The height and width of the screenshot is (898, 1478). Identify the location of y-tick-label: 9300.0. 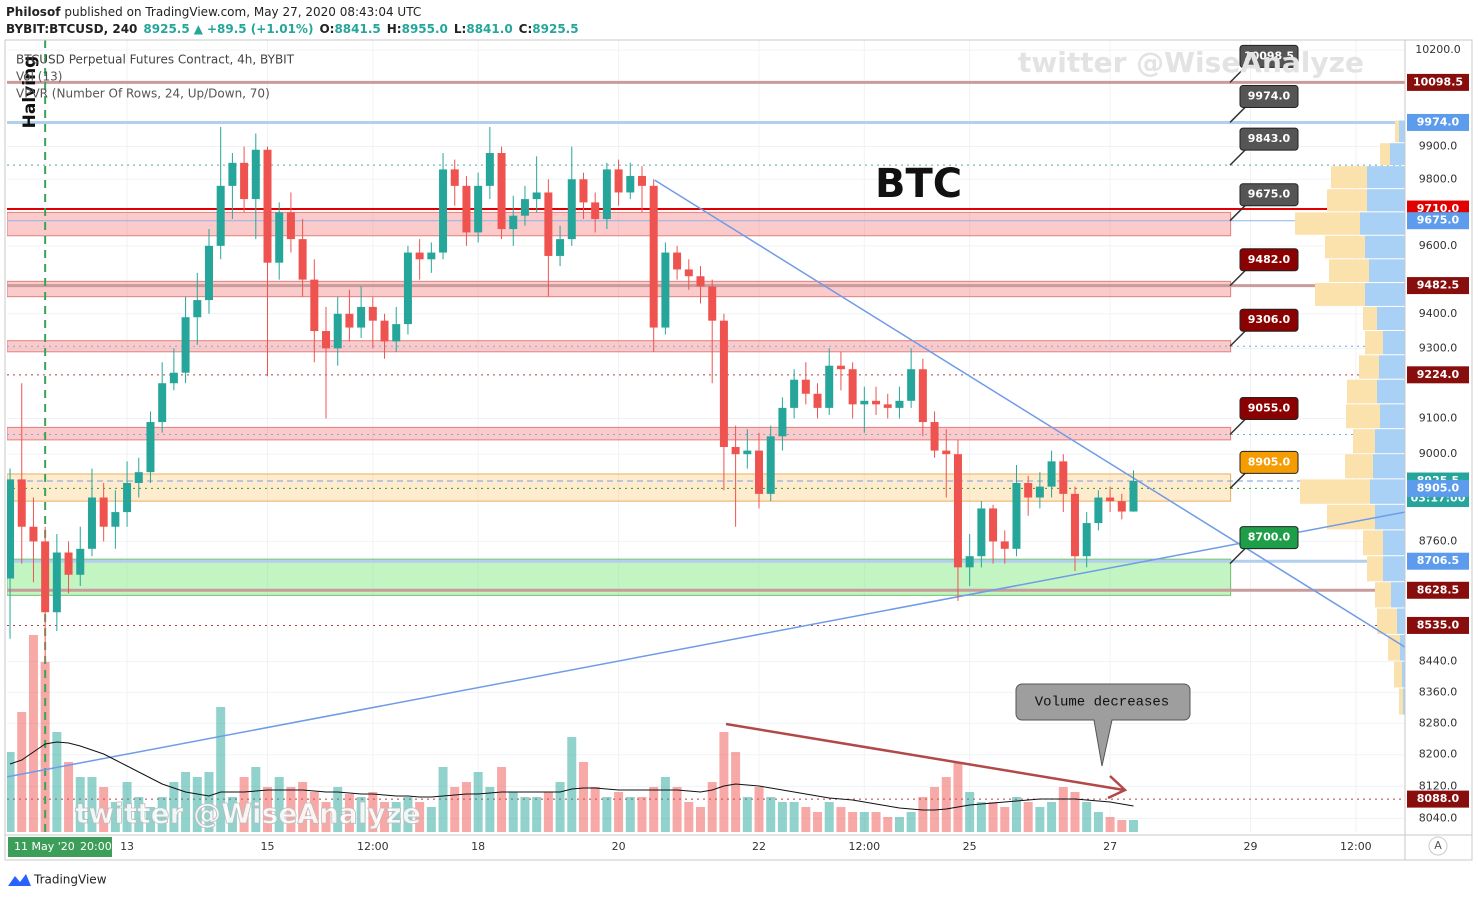
(1438, 347).